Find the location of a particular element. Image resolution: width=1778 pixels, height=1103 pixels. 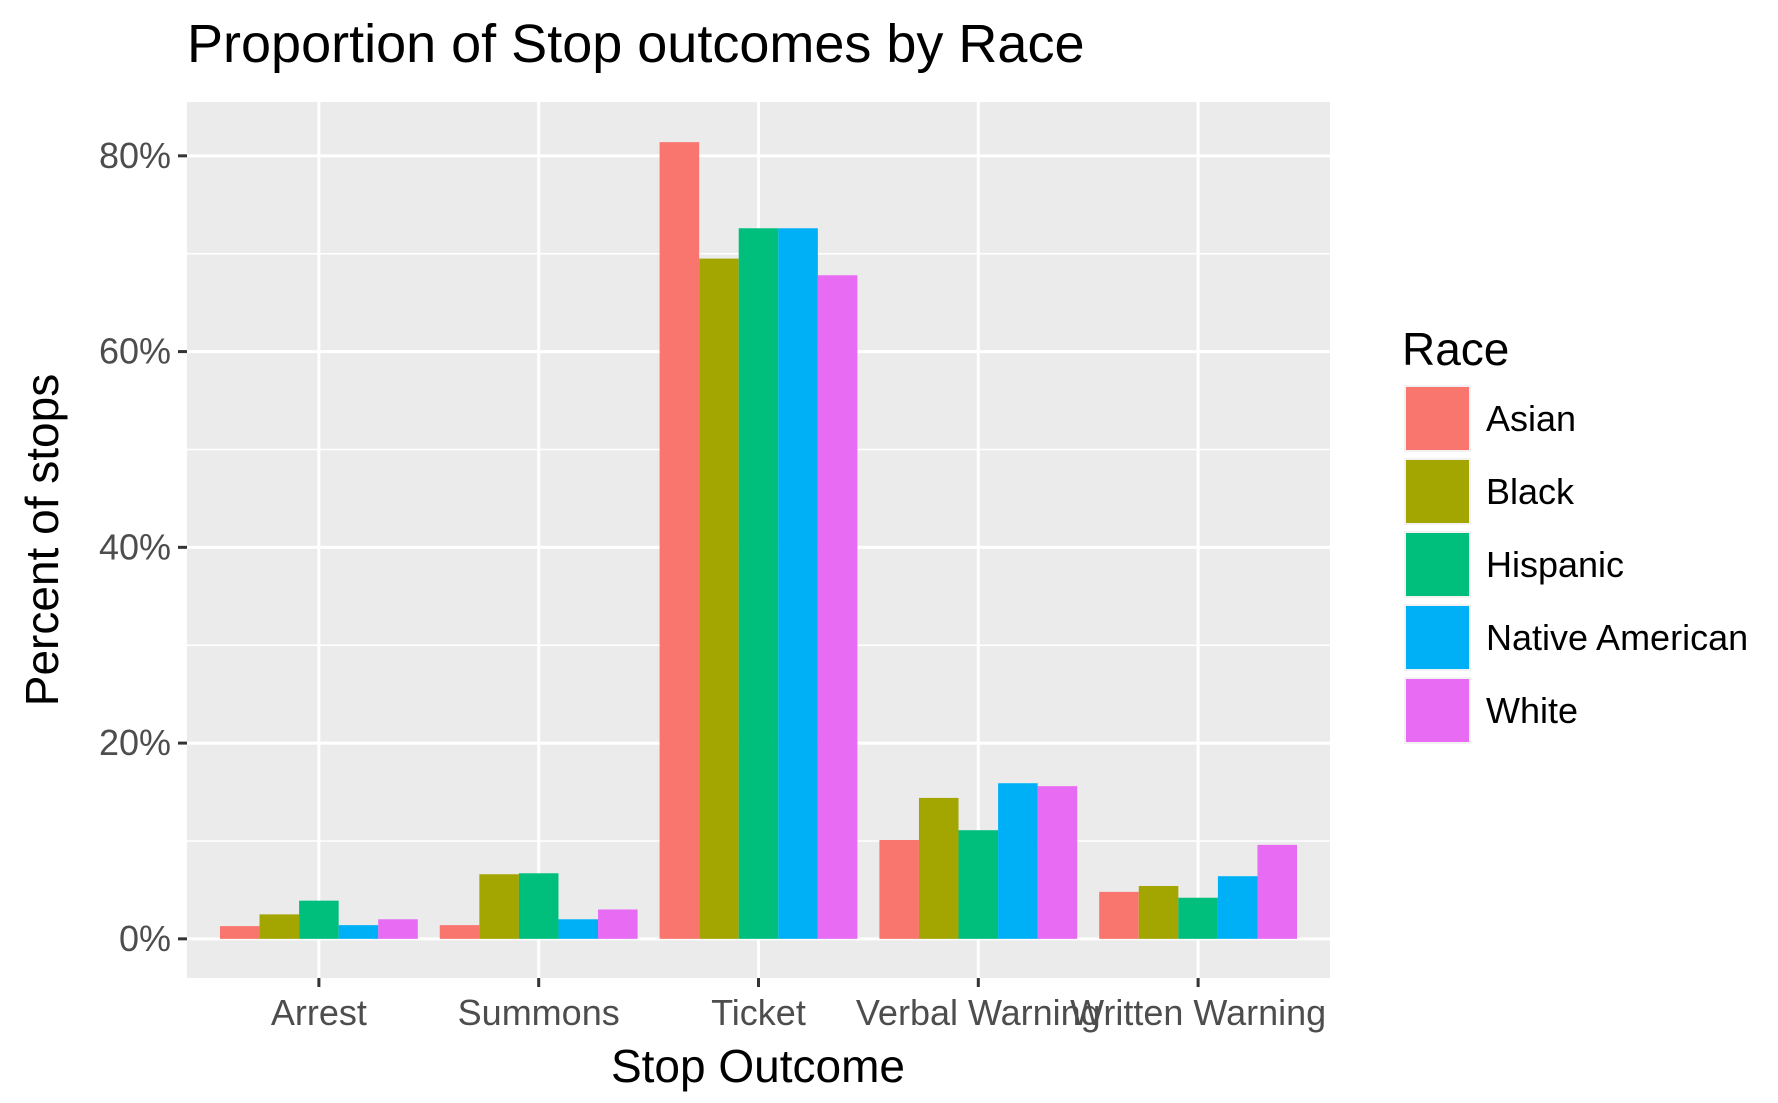

y-tick-label: 60% is located at coordinates (135, 351).